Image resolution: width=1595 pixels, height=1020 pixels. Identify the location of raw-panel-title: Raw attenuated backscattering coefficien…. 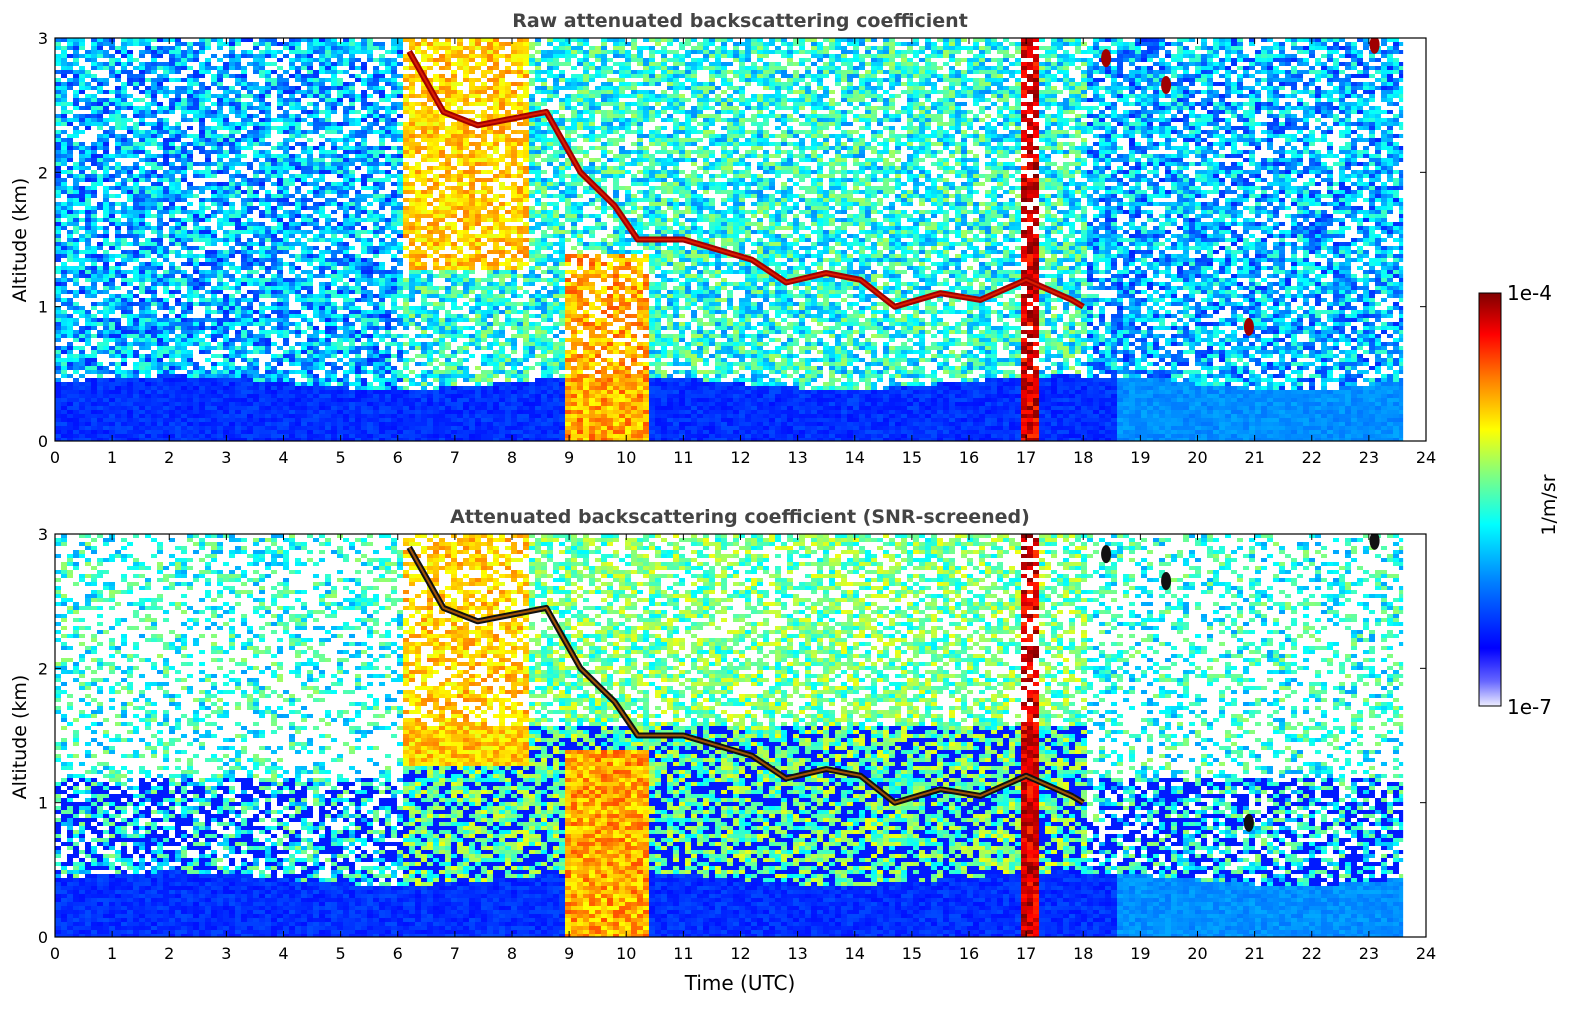
(740, 21).